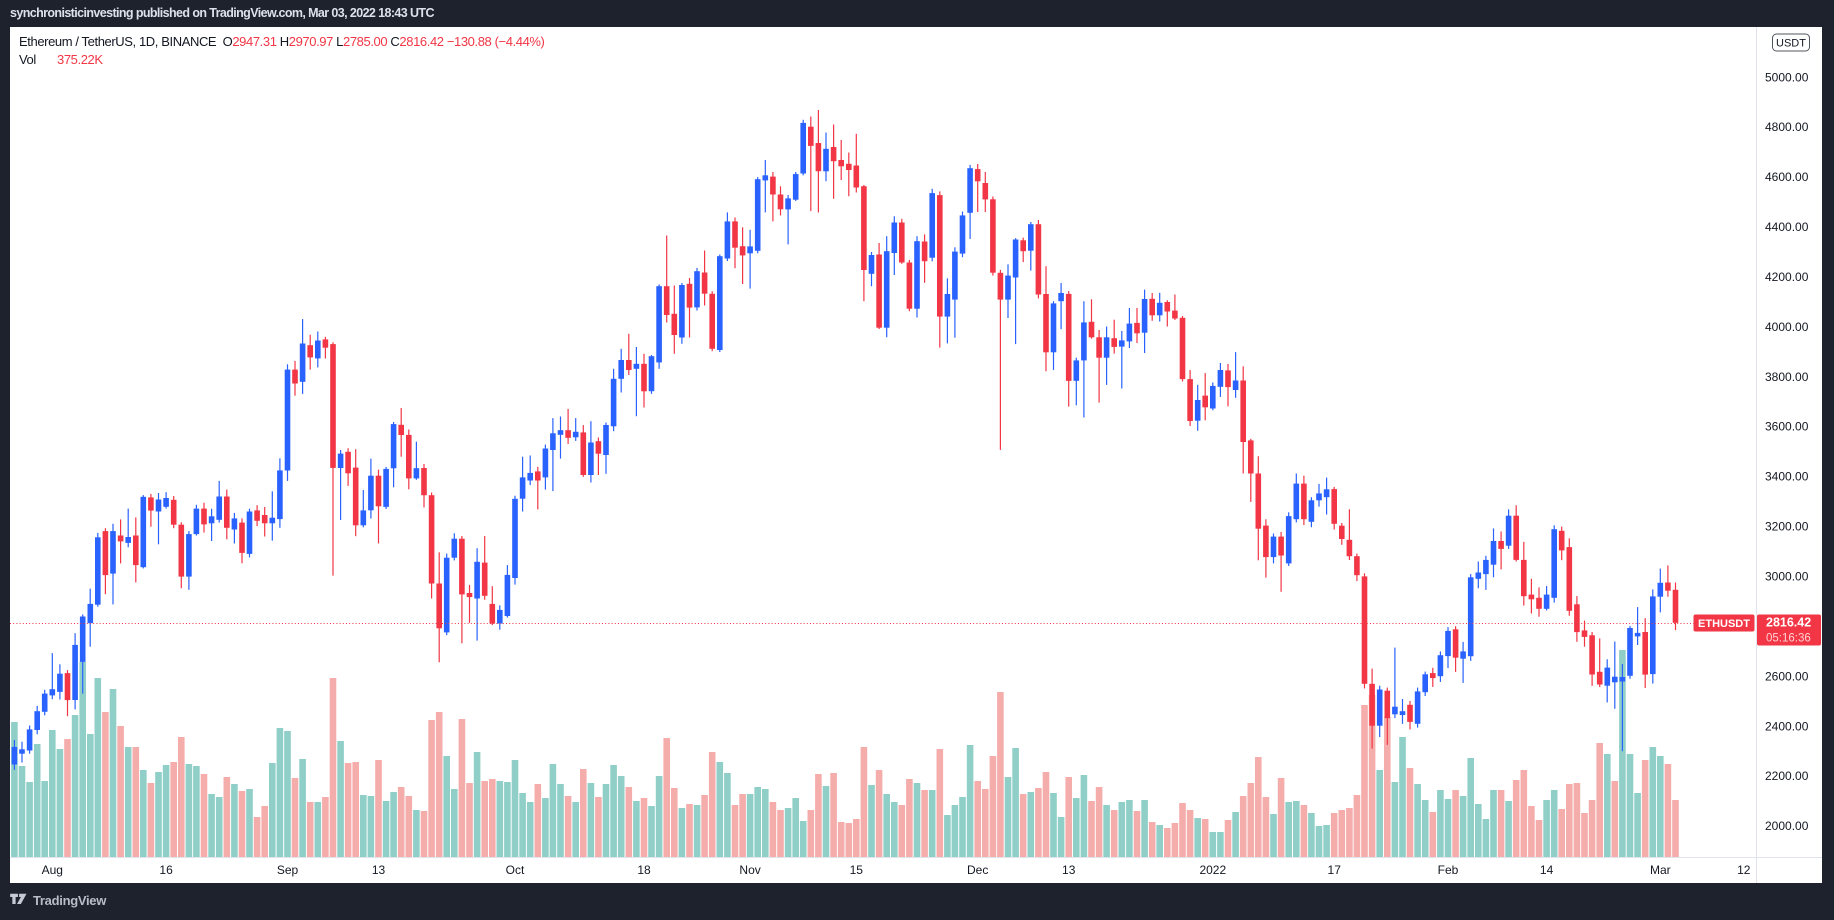  Describe the element at coordinates (1791, 44) in the screenshot. I see `svg-text: USDT` at that location.